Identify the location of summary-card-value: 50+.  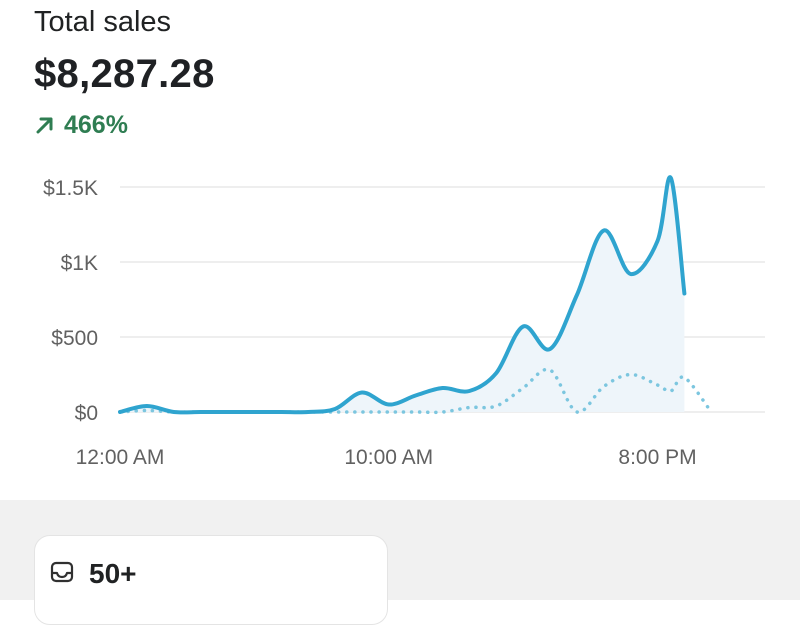
(113, 573).